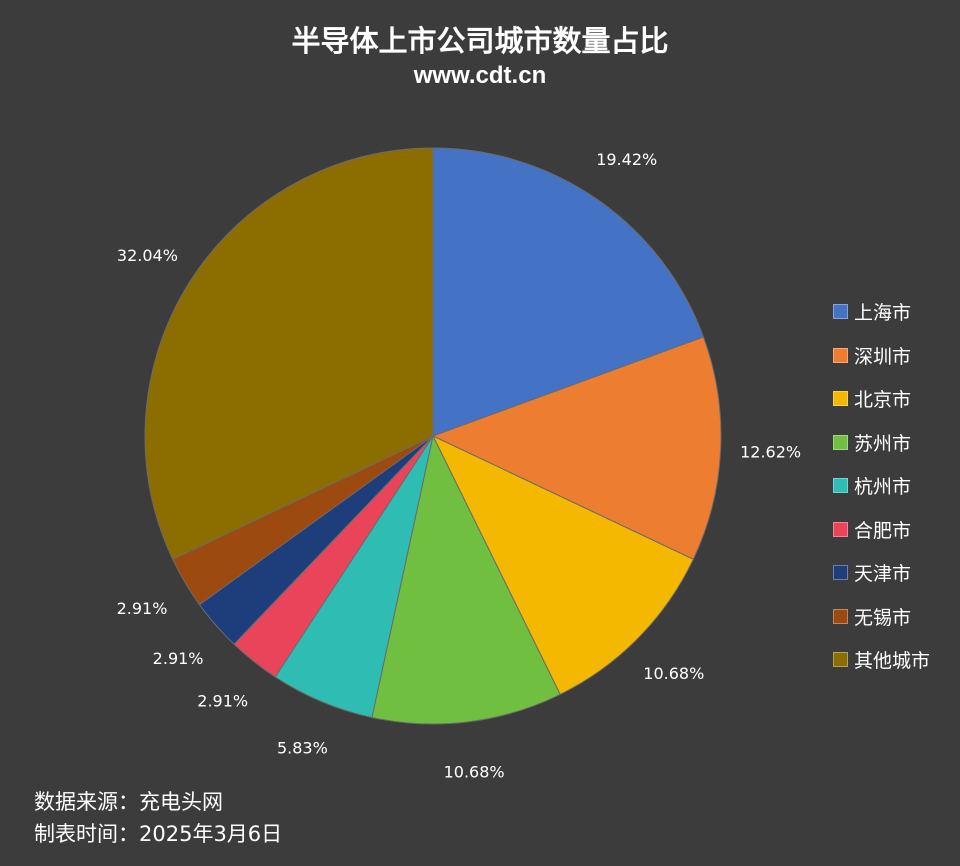  What do you see at coordinates (222, 701) in the screenshot?
I see `data-label-6: 2.91%` at bounding box center [222, 701].